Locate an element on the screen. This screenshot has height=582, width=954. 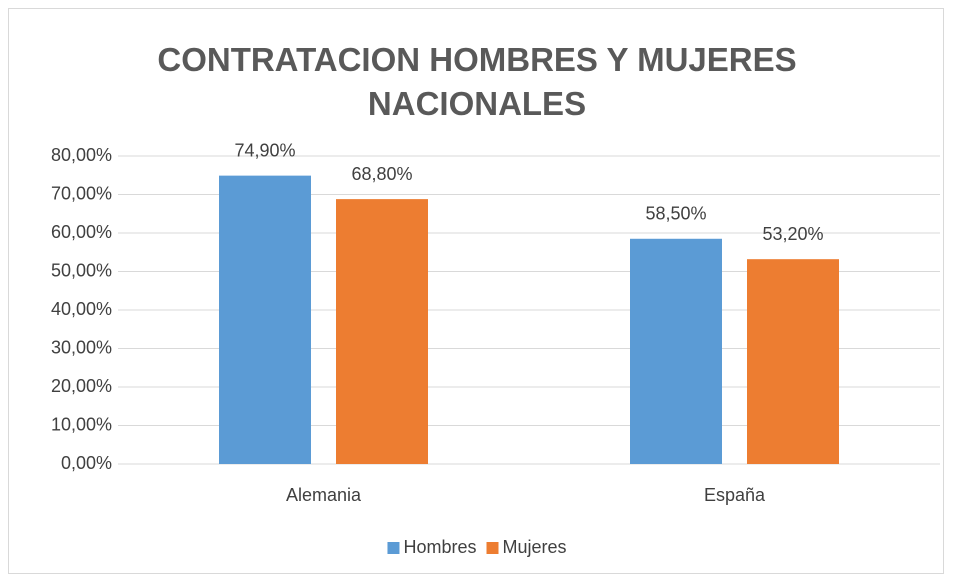
y-tick-label: 70,00% is located at coordinates (81, 193).